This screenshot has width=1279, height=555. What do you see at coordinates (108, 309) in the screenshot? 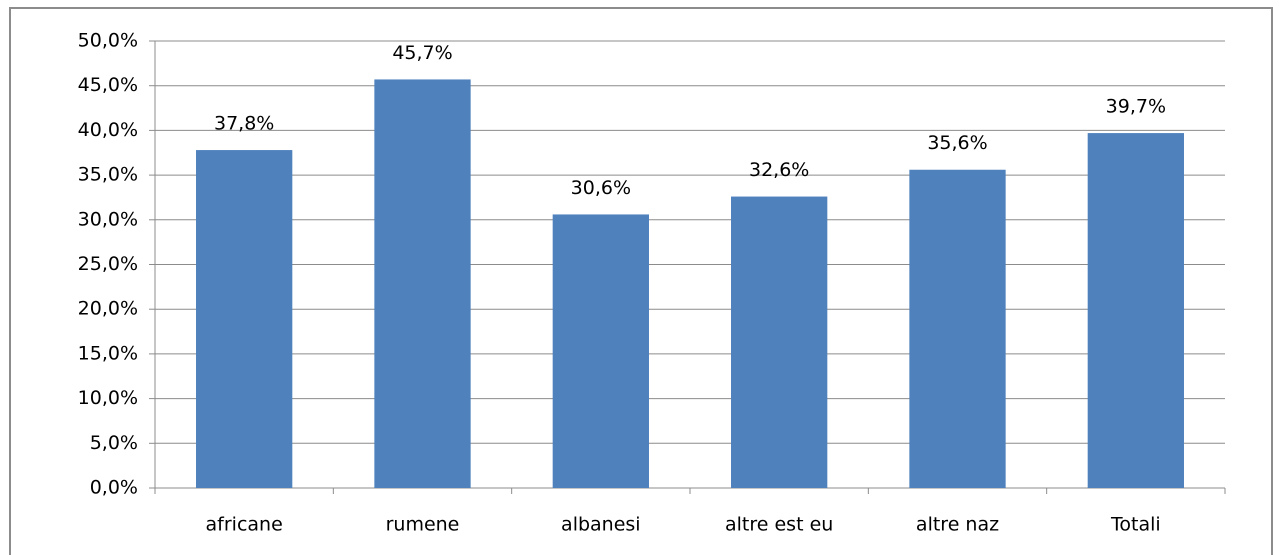
I see `y-tick-label: 20,0%` at bounding box center [108, 309].